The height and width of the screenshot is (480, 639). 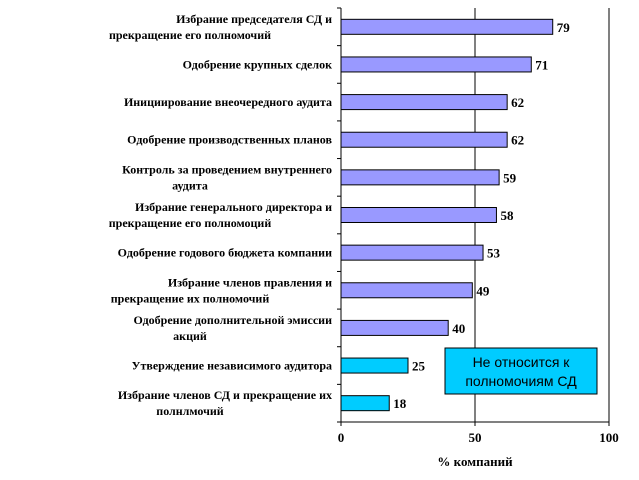 What do you see at coordinates (190, 185) in the screenshot?
I see `category-label-4-line-1: аудита` at bounding box center [190, 185].